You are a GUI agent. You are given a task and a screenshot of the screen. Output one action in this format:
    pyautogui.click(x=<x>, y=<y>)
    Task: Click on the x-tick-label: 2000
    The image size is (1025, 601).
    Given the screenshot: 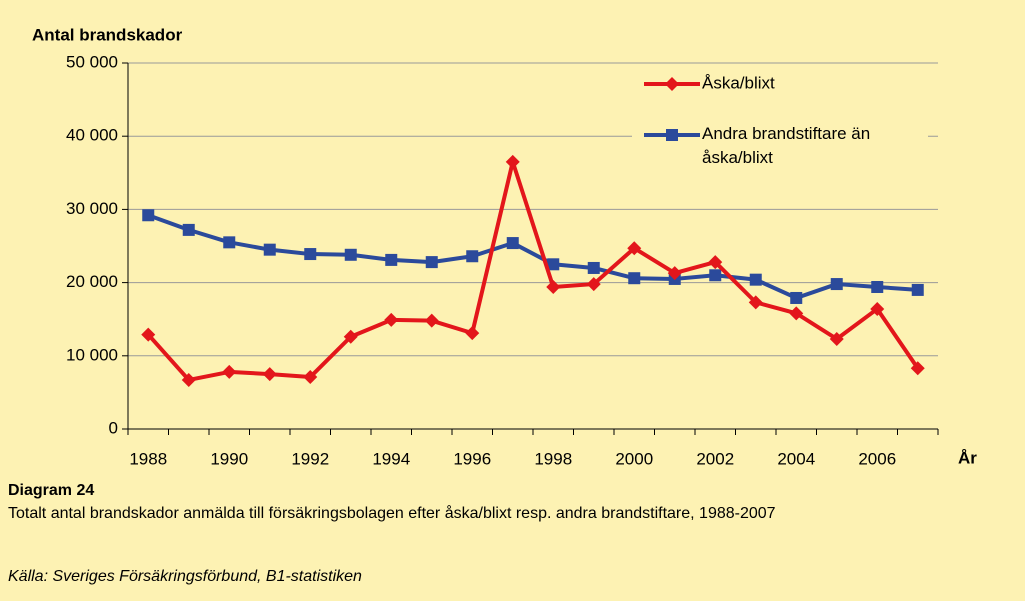 What is the action you would take?
    pyautogui.click(x=634, y=458)
    